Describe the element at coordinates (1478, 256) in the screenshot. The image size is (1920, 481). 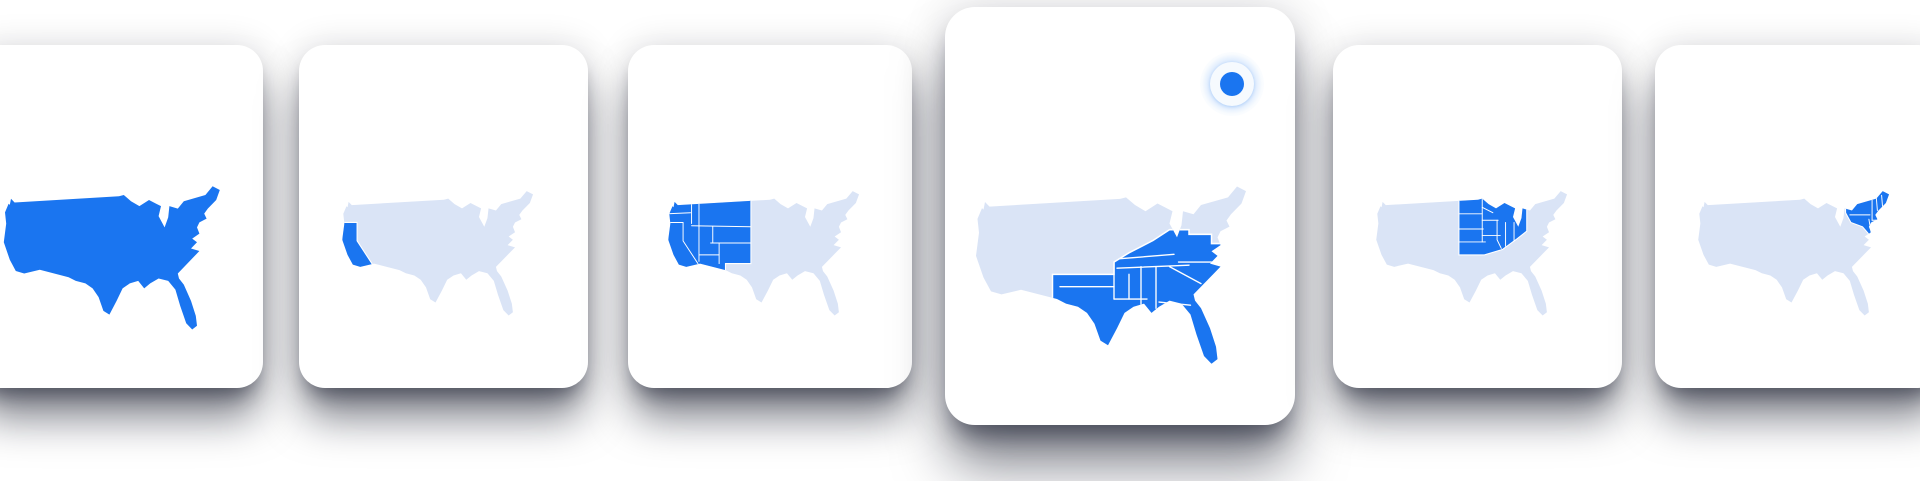
I see `us-map-midwest-icon` at that location.